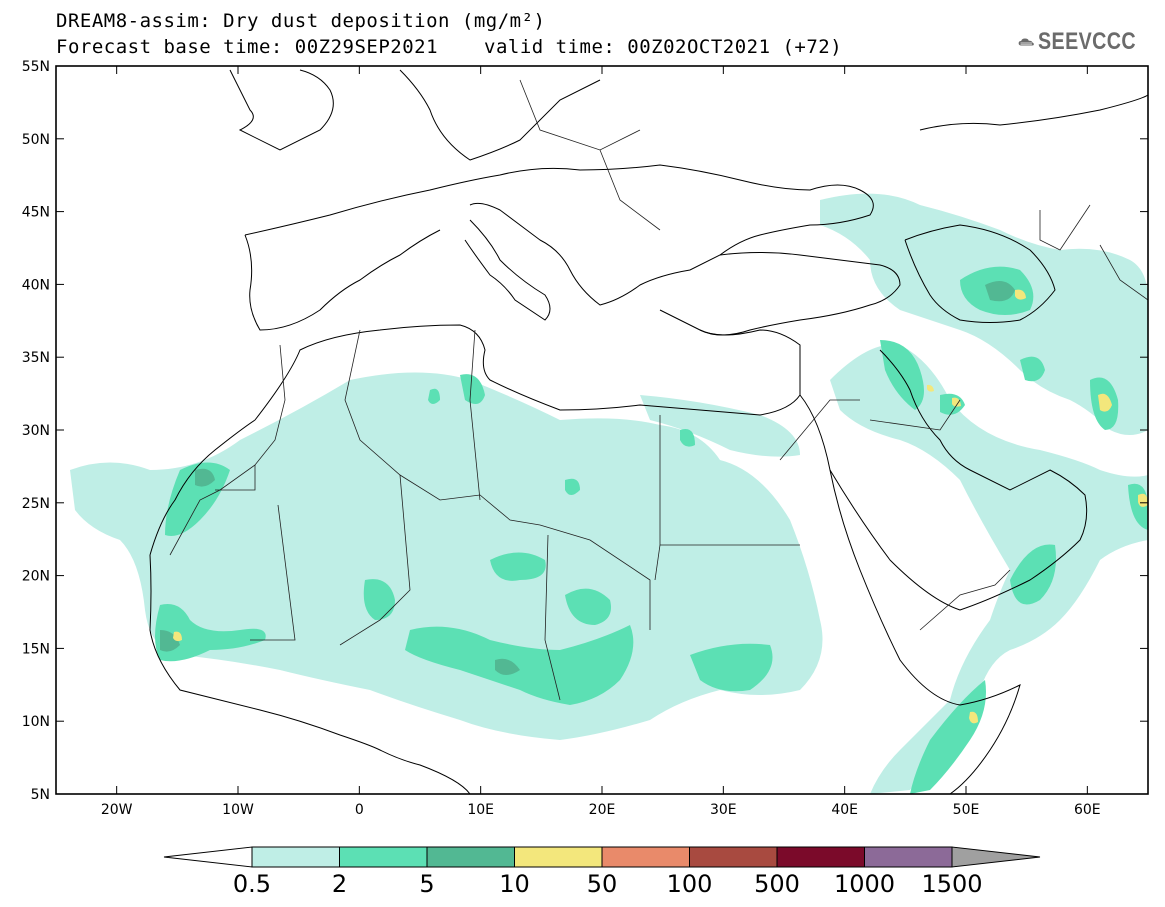  What do you see at coordinates (966, 810) in the screenshot?
I see `lon-label: 50E` at bounding box center [966, 810].